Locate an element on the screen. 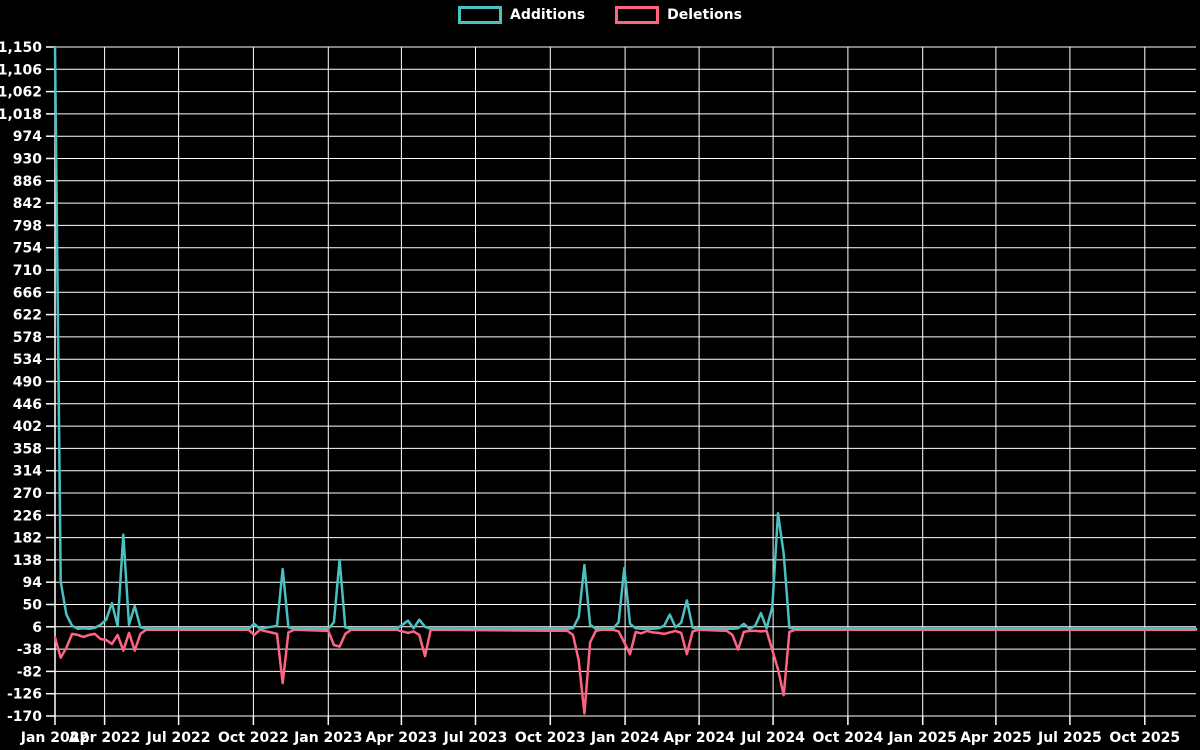 The width and height of the screenshot is (1200, 750). legend-item-additions: Additions is located at coordinates (521, 15).